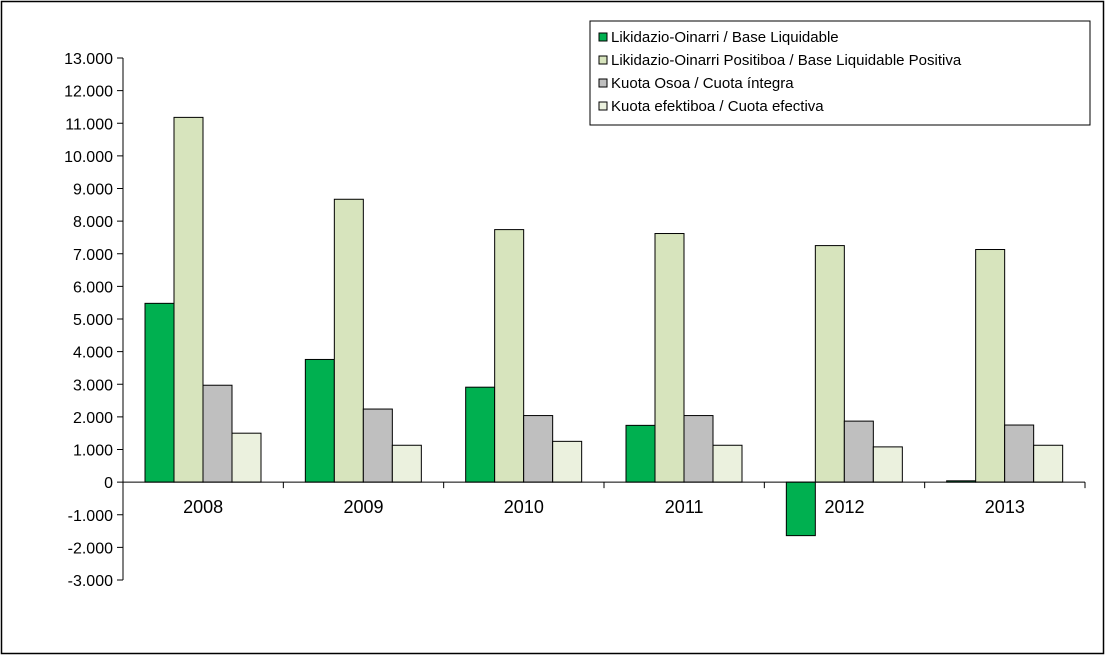 The height and width of the screenshot is (655, 1105). What do you see at coordinates (93, 255) in the screenshot?
I see `y-tick-label: 7.000` at bounding box center [93, 255].